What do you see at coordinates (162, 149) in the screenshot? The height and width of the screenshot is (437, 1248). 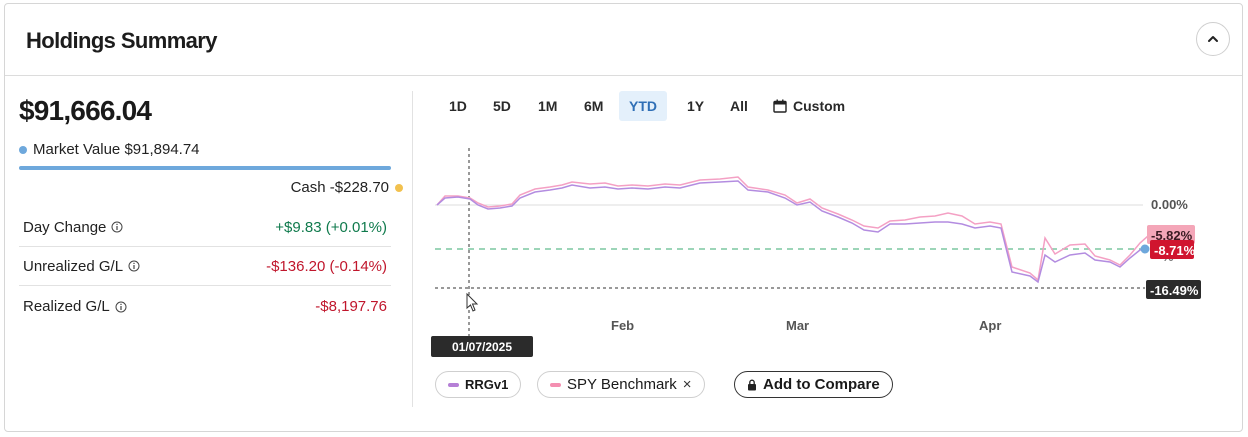 I see `market-value-amount: $91,894.74` at bounding box center [162, 149].